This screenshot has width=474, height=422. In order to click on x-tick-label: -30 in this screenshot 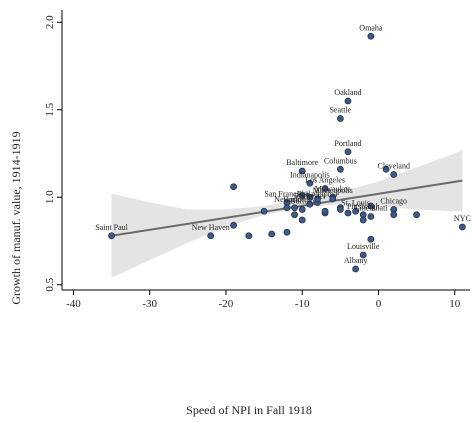, I will do `click(149, 304)`.